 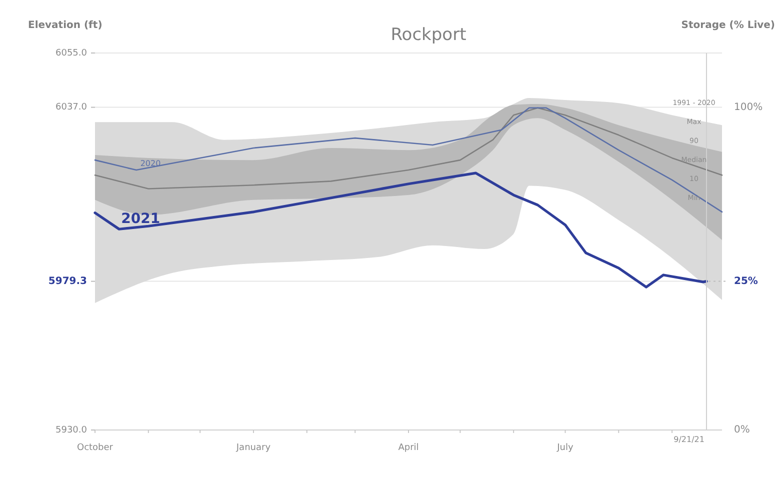 What do you see at coordinates (748, 108) in the screenshot?
I see `text: 100%` at bounding box center [748, 108].